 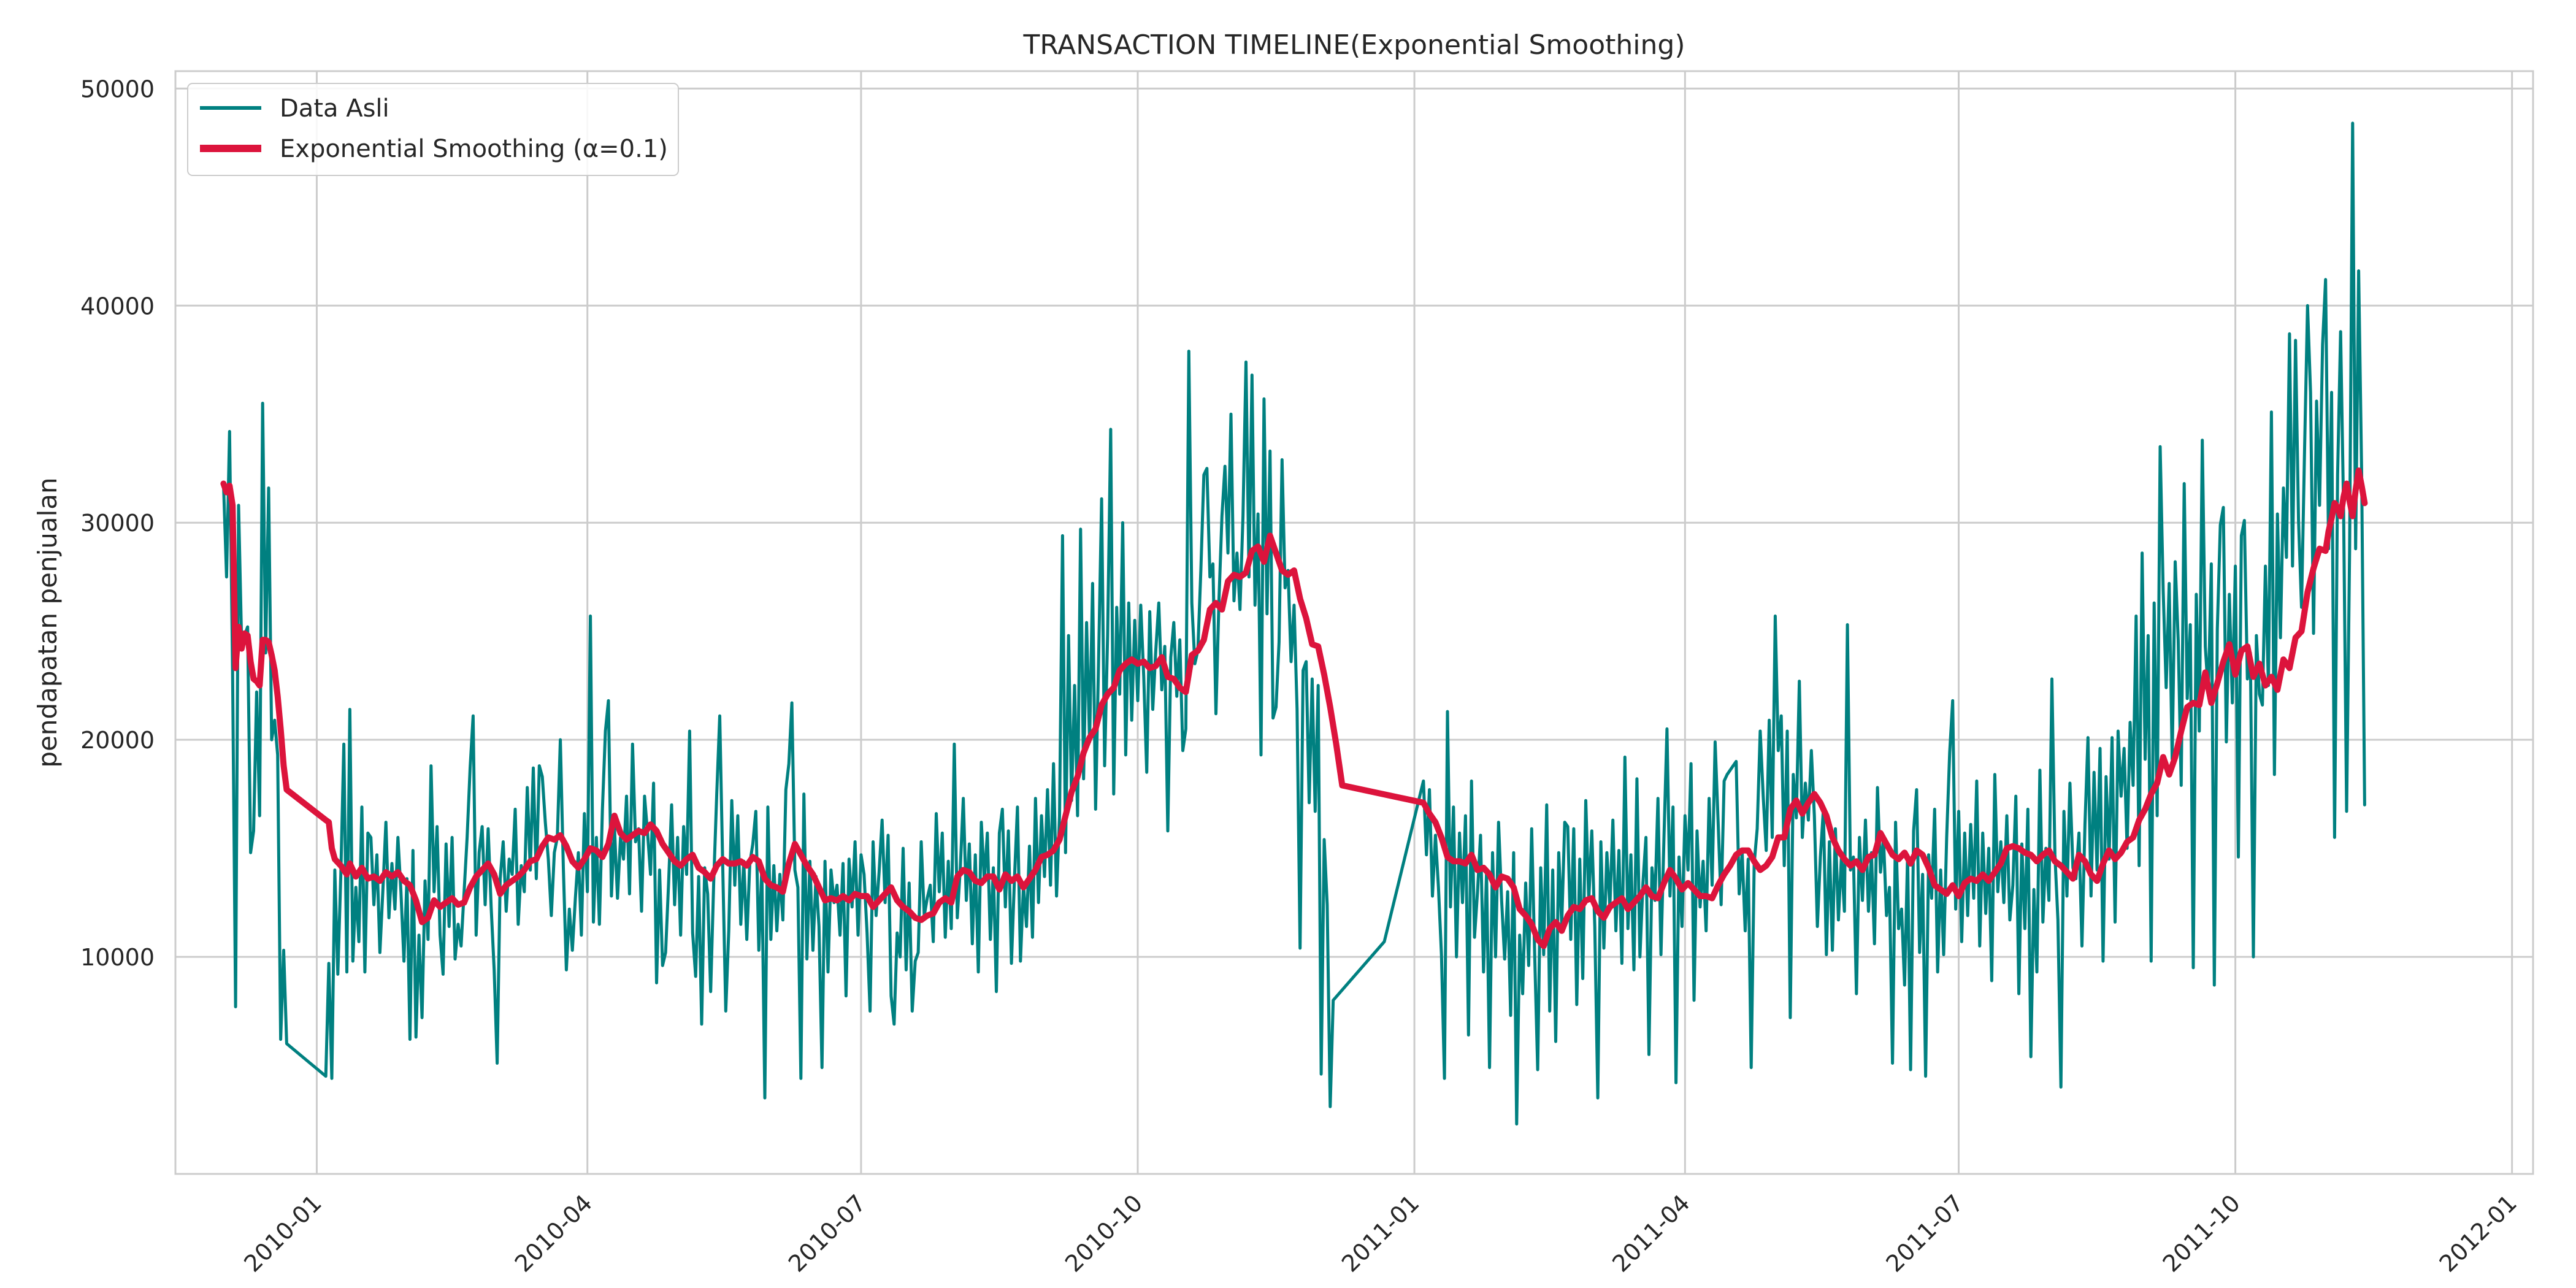 I want to click on y-tick-label: 40000, so click(x=117, y=306).